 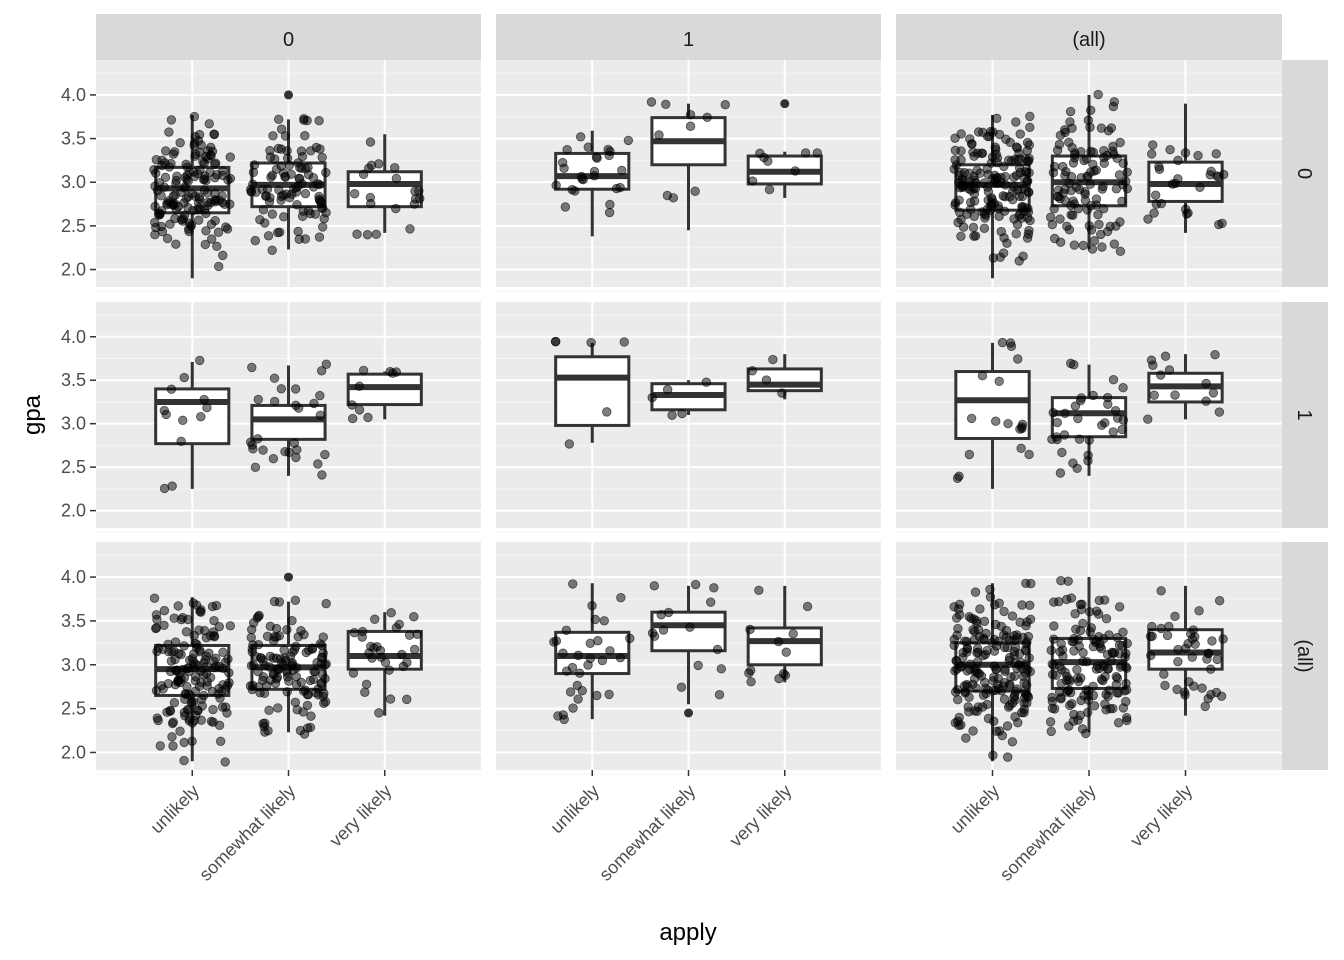 I want to click on facet-panel, so click(x=1089, y=176).